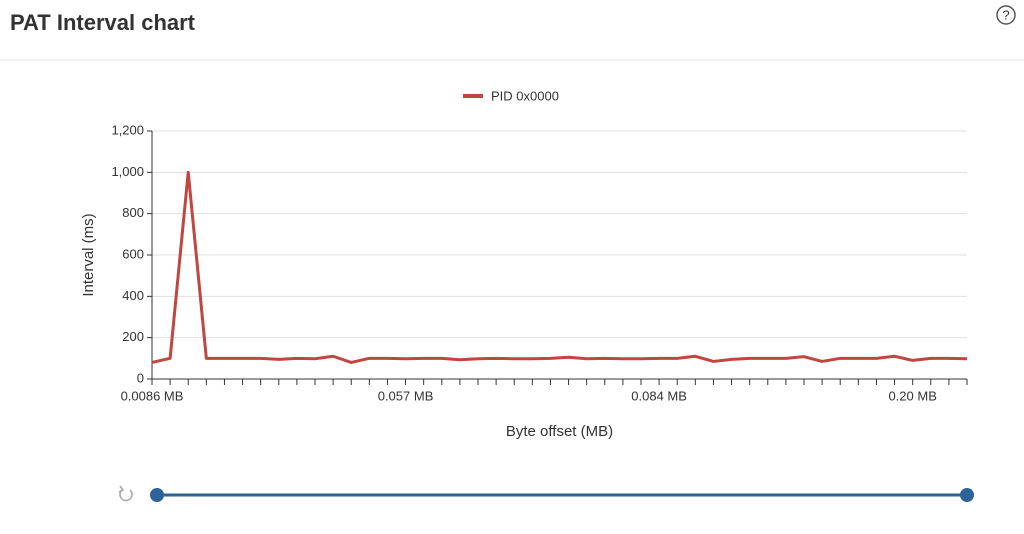 The image size is (1024, 534). What do you see at coordinates (152, 395) in the screenshot?
I see `x-tick-label: 0.0086 MB` at bounding box center [152, 395].